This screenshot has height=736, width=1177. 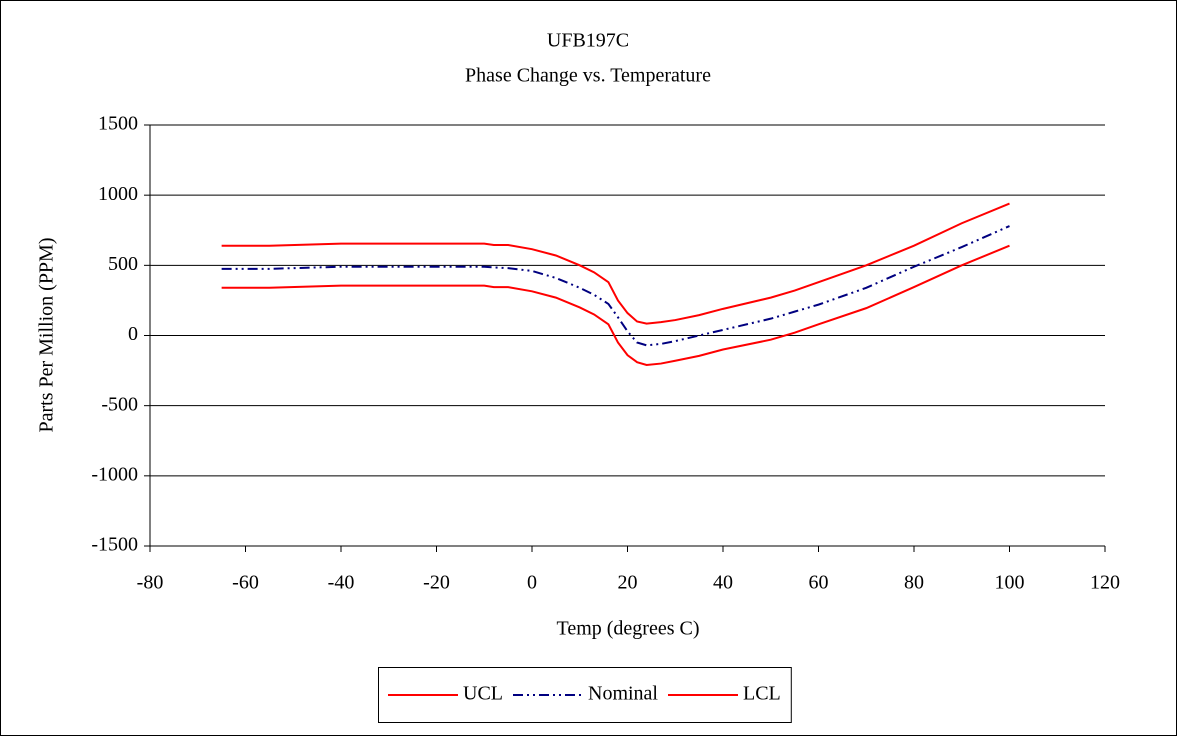 What do you see at coordinates (762, 694) in the screenshot?
I see `legend-label: LCL` at bounding box center [762, 694].